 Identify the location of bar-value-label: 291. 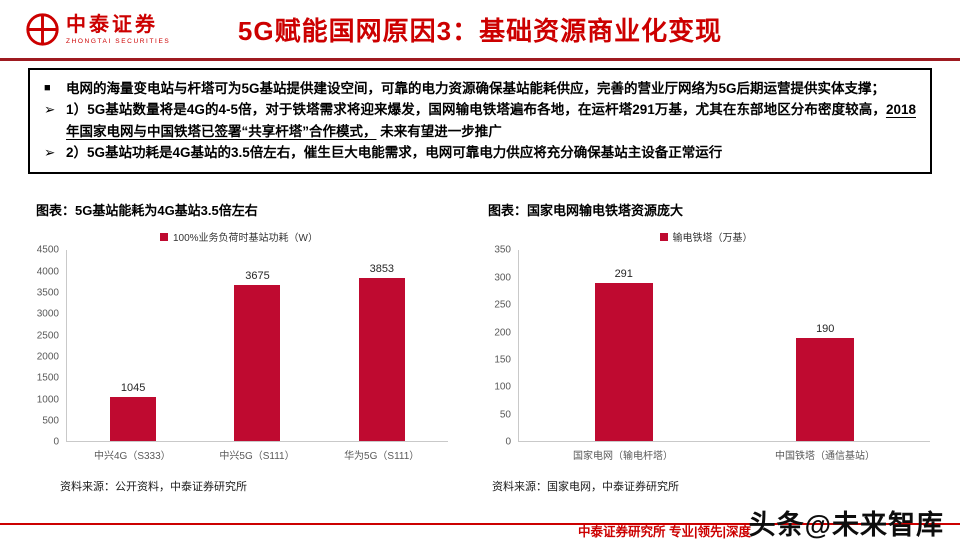
(623, 273).